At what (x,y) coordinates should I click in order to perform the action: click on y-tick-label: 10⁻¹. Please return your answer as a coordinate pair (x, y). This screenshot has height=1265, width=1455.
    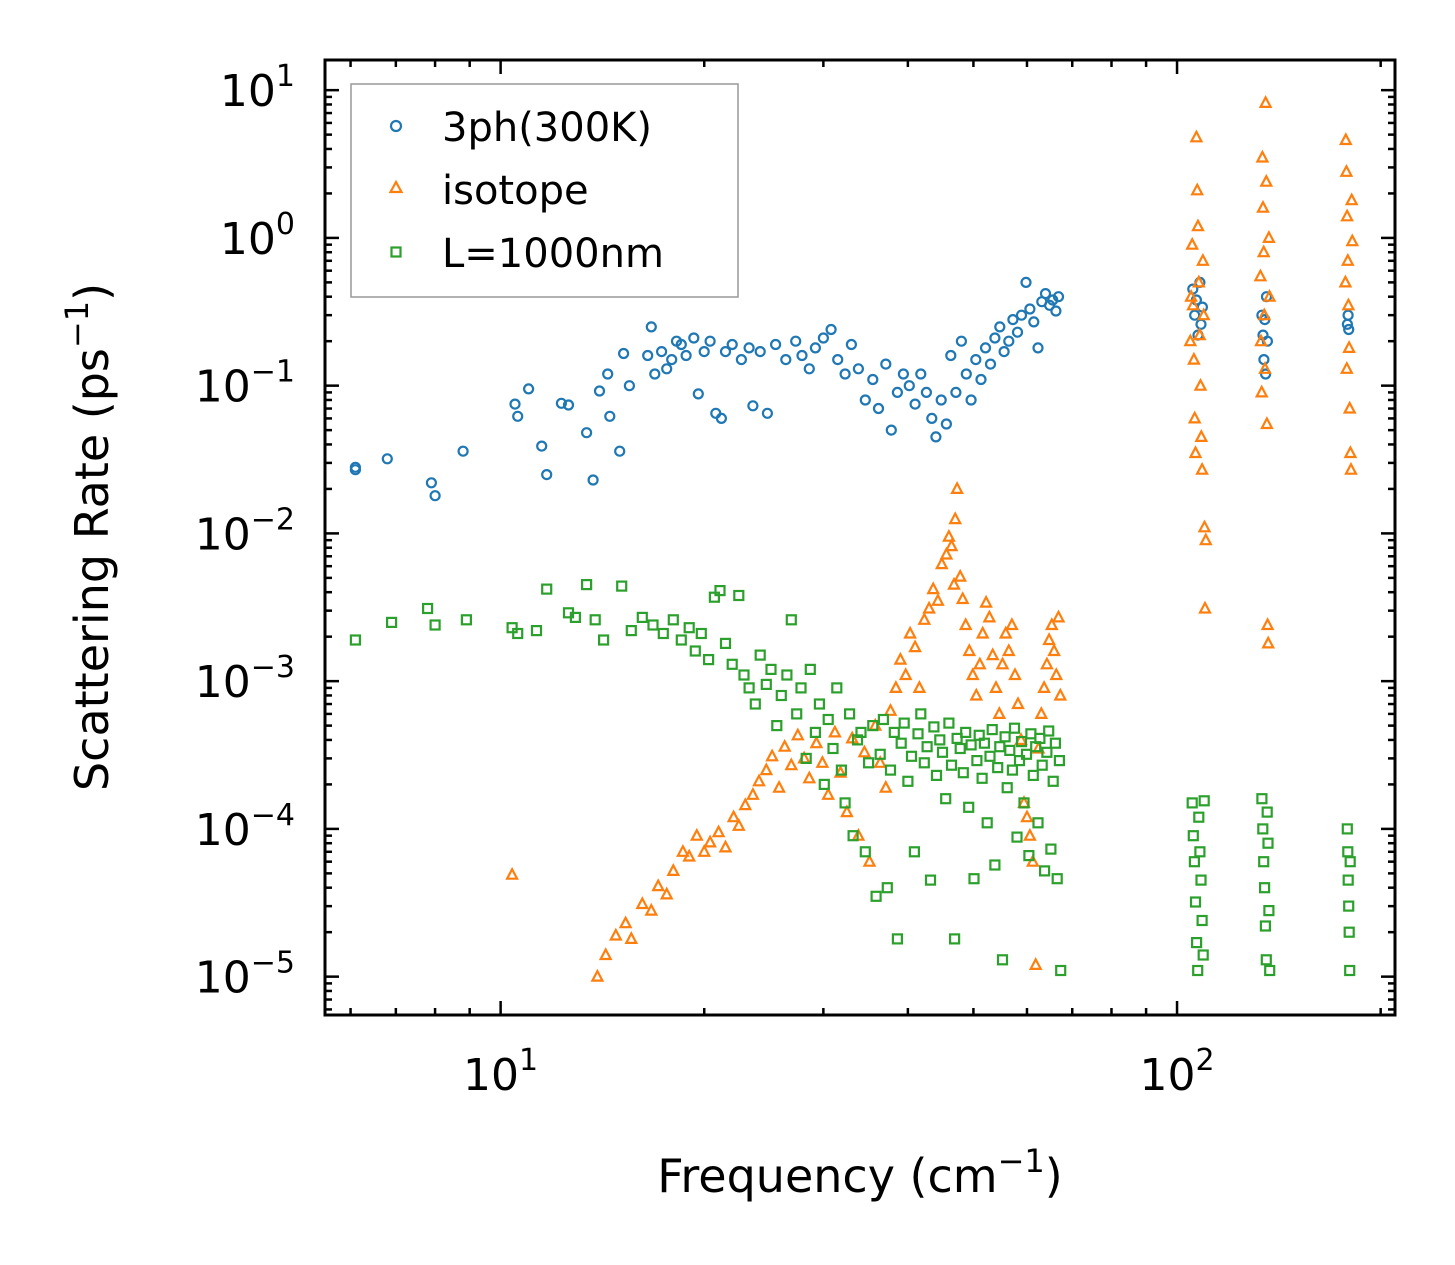
    Looking at the image, I should click on (245, 384).